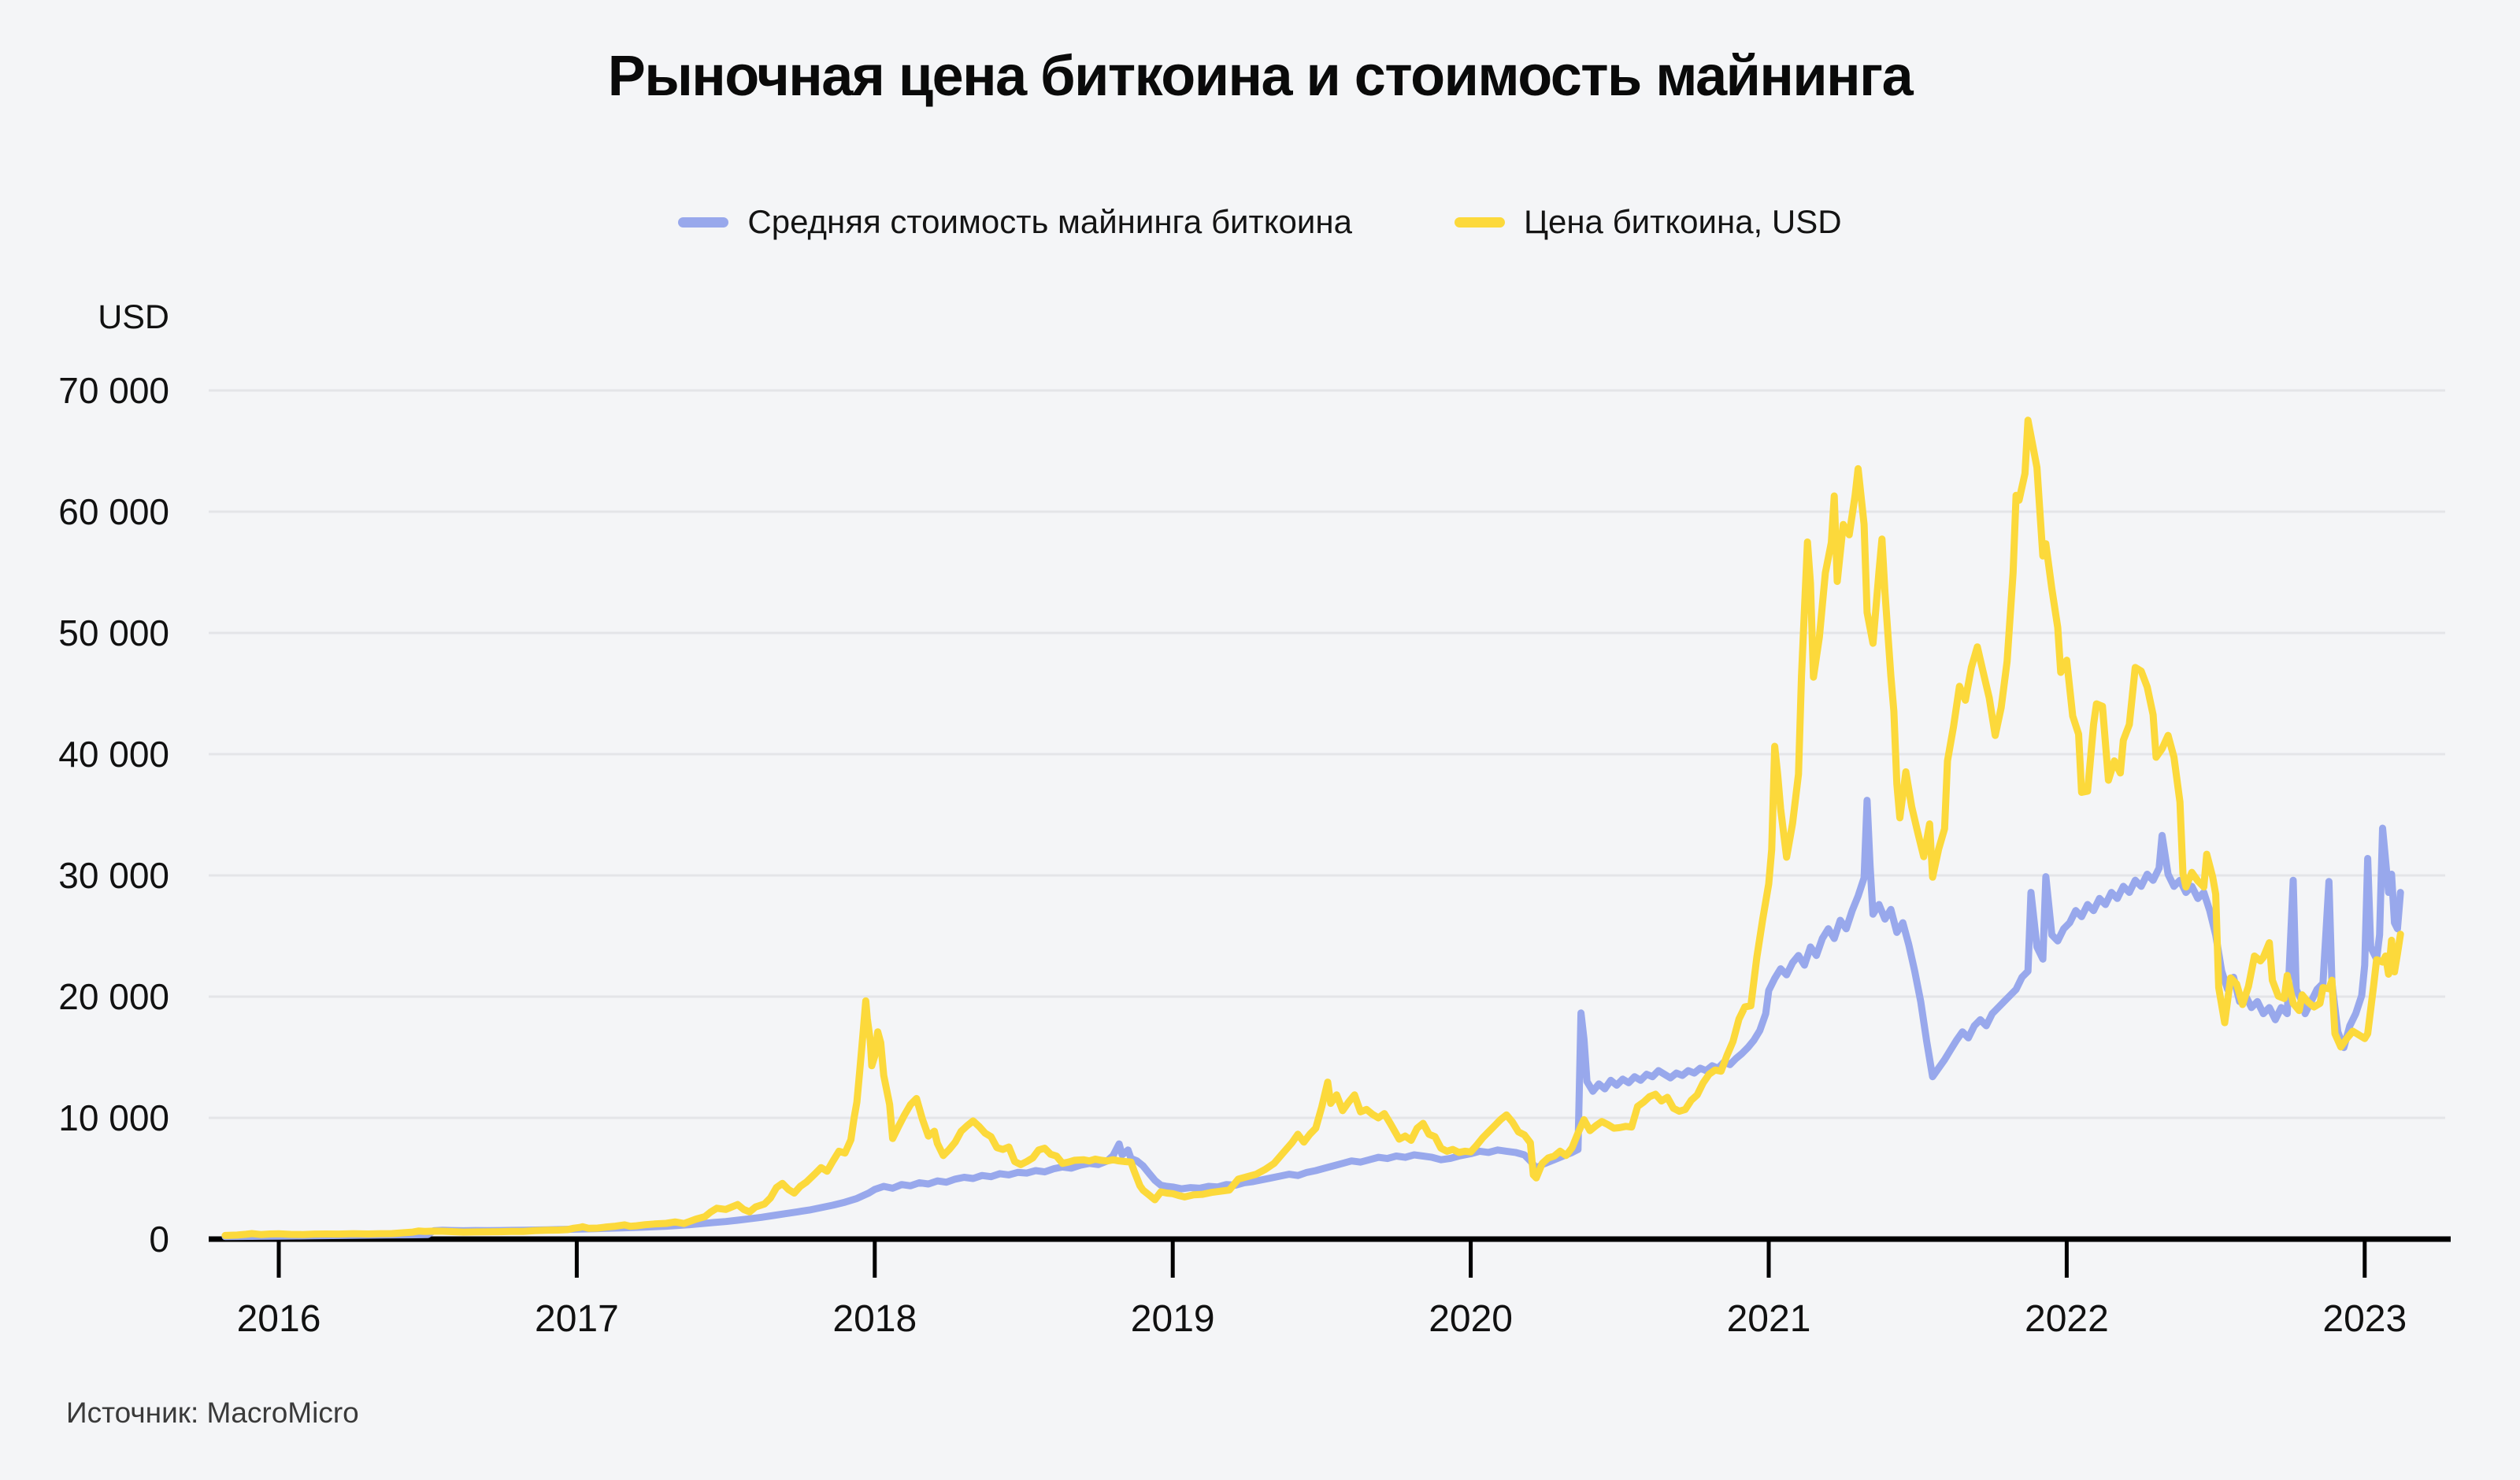  I want to click on x-tick-label: 2020, so click(1471, 1319).